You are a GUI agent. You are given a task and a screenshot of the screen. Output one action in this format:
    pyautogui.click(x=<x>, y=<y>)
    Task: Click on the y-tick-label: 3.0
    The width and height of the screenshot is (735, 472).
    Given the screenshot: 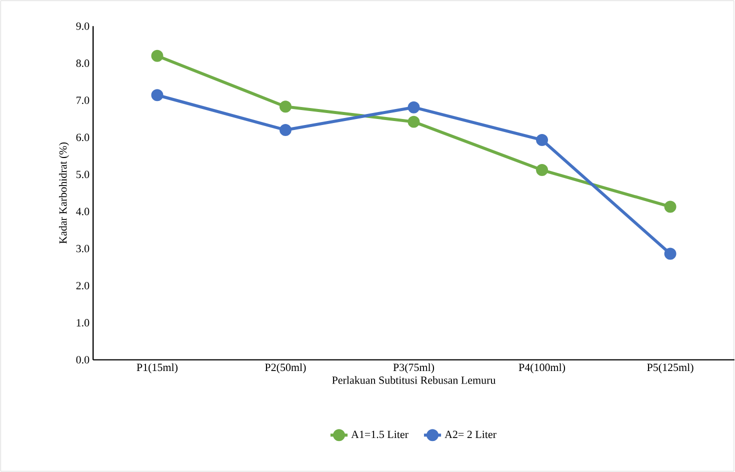 What is the action you would take?
    pyautogui.click(x=83, y=248)
    